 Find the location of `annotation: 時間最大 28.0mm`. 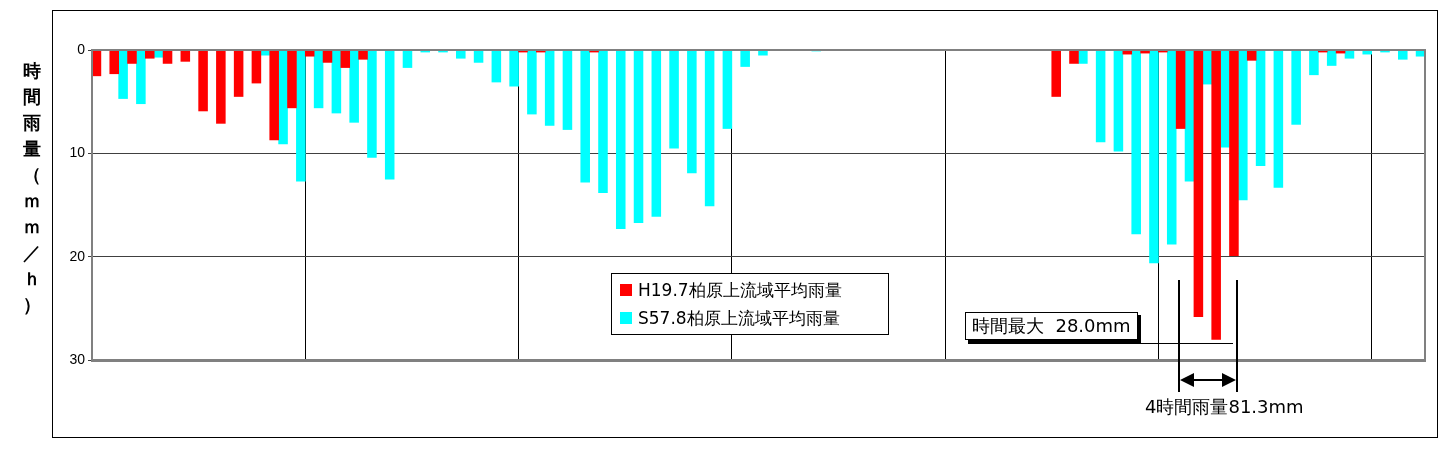

annotation: 時間最大 28.0mm is located at coordinates (1051, 326).